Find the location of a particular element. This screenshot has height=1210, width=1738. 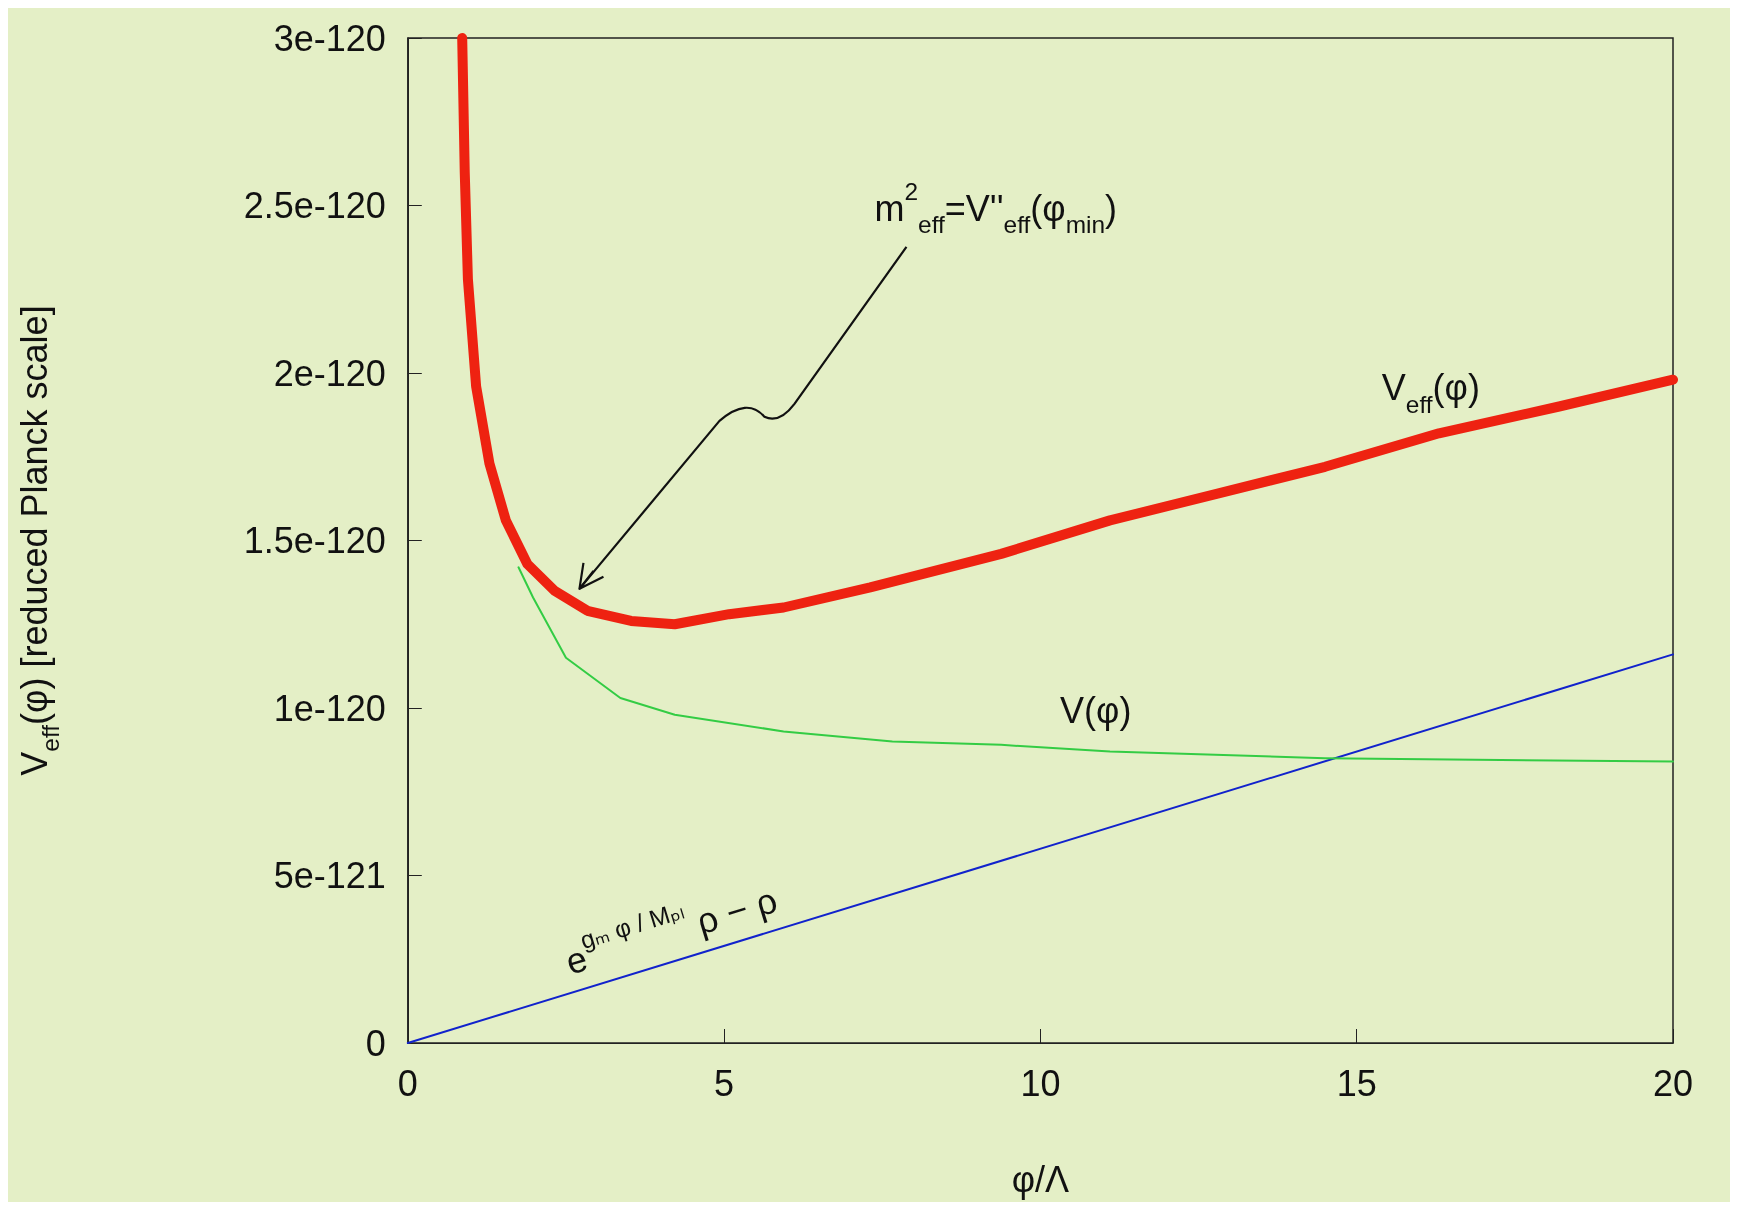

y-tick-label: 2.5e-120 is located at coordinates (314, 205).